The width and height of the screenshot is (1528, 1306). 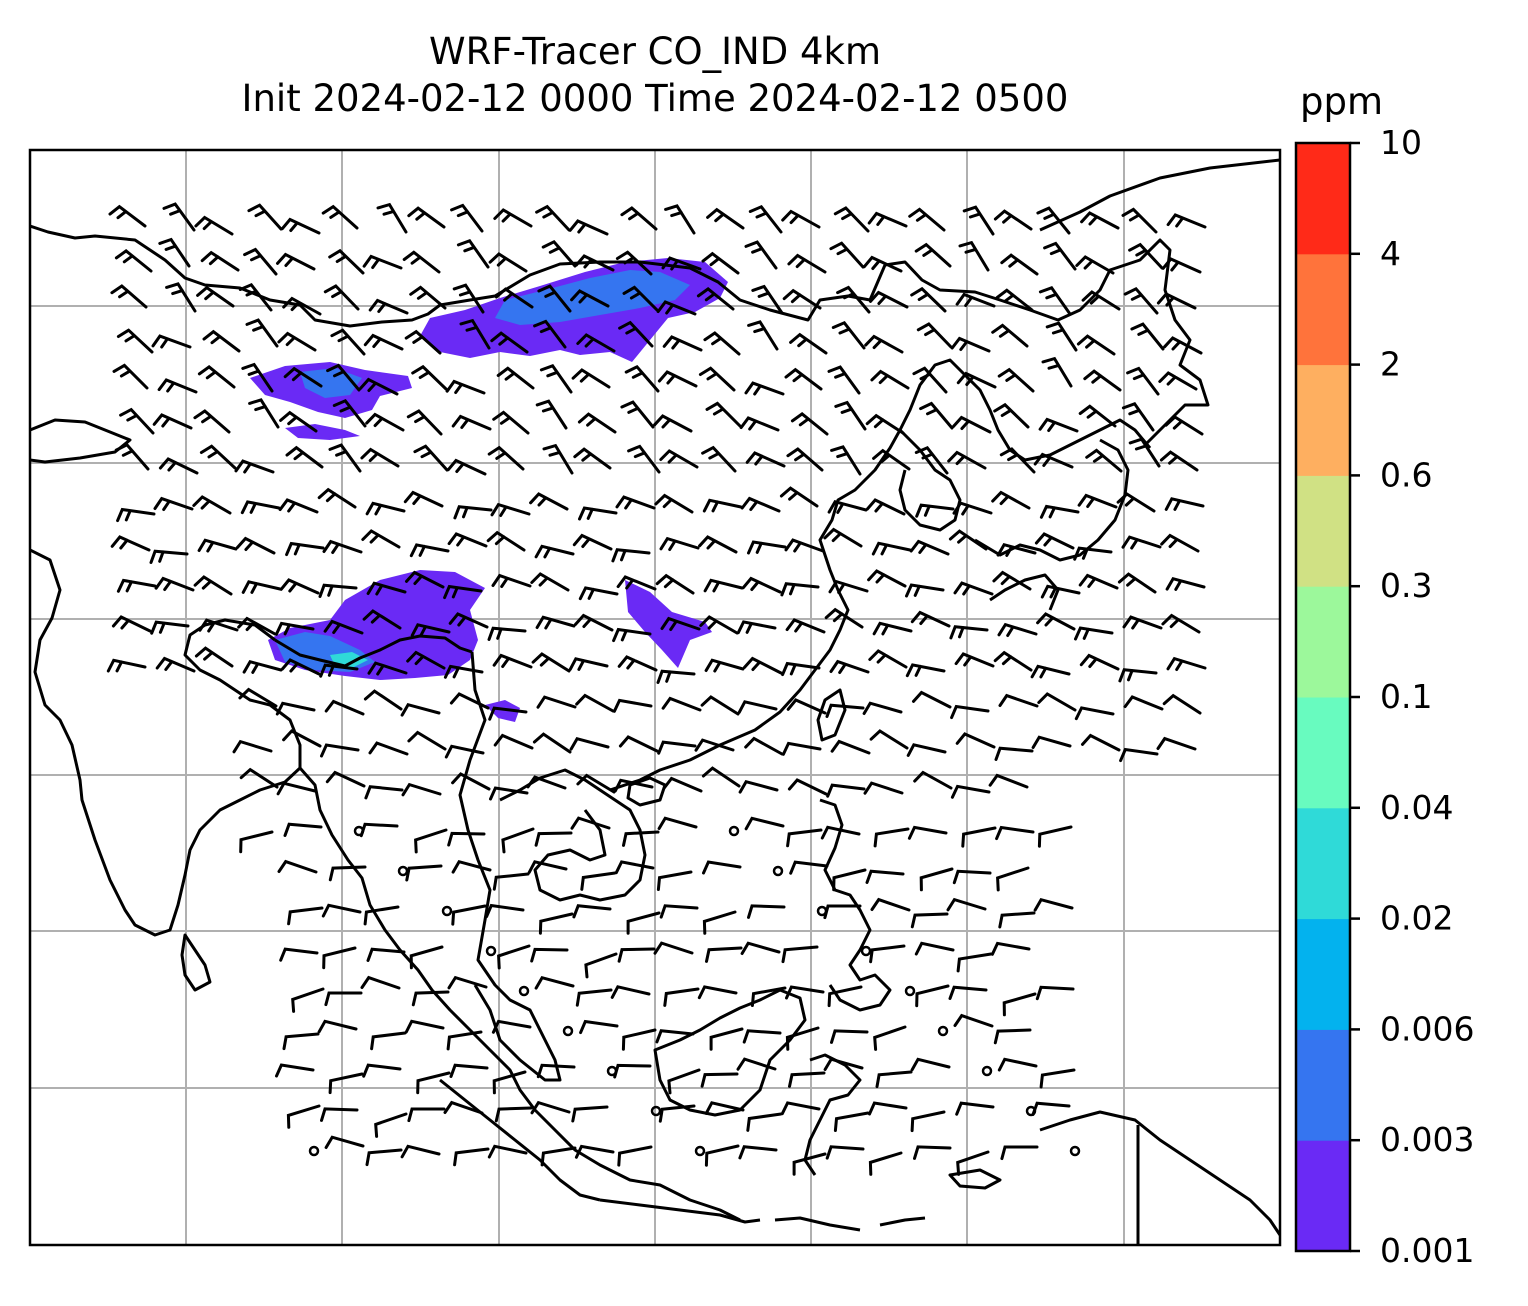 What do you see at coordinates (510, 866) in the screenshot?
I see `coastline-indochina` at bounding box center [510, 866].